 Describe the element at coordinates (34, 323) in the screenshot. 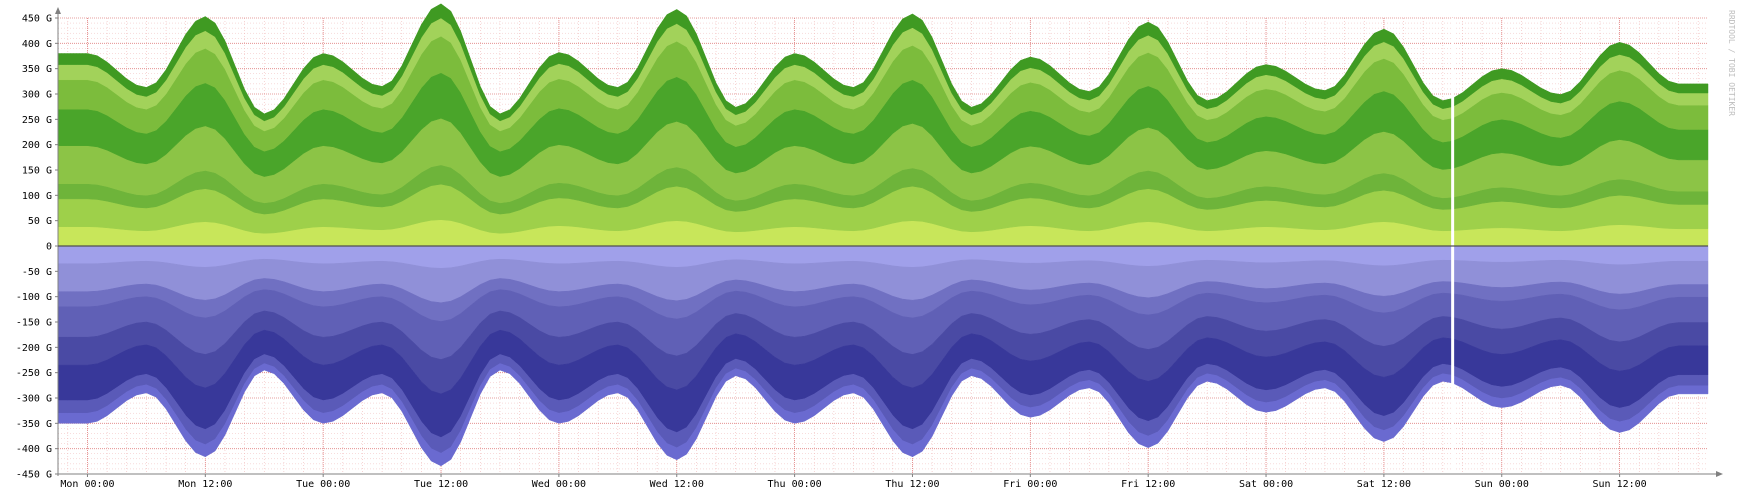

I see `y-tick-label: -150 G` at that location.